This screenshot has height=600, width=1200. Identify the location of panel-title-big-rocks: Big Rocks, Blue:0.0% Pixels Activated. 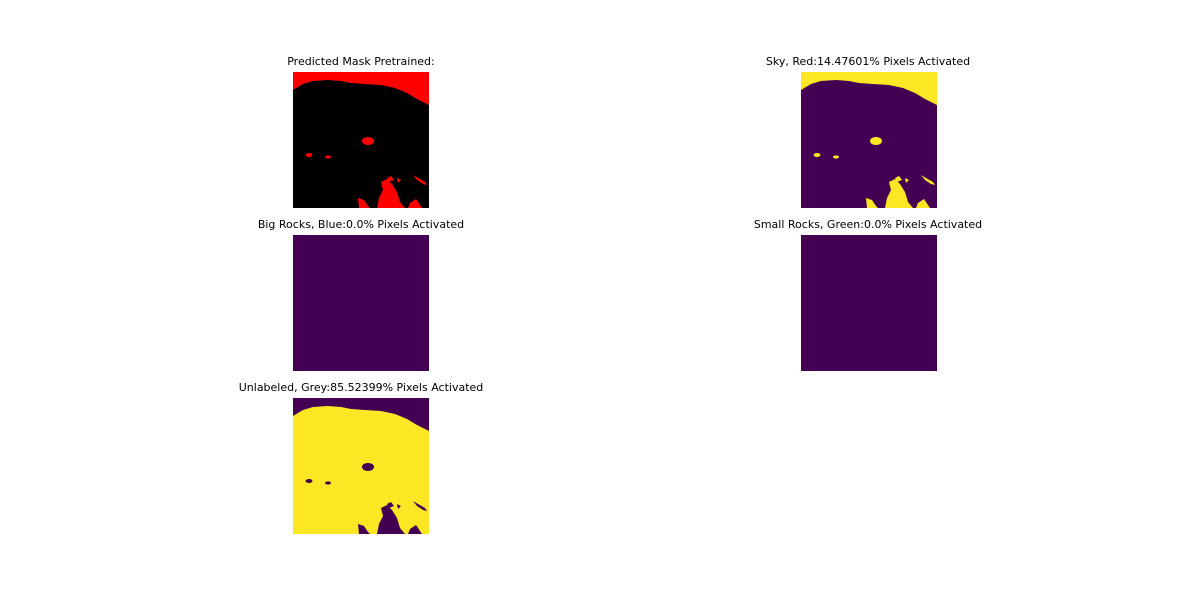
(361, 224).